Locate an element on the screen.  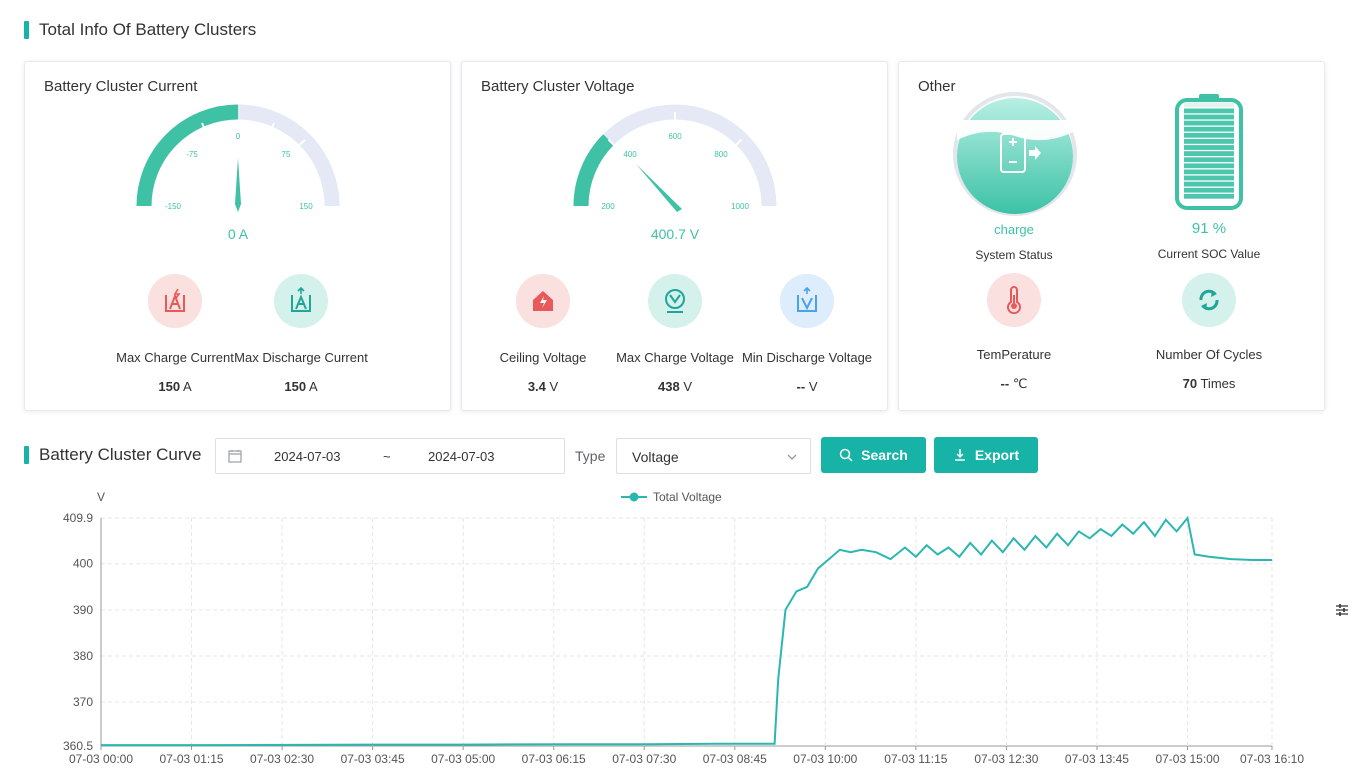
system-status-label: System Status is located at coordinates (1014, 255).